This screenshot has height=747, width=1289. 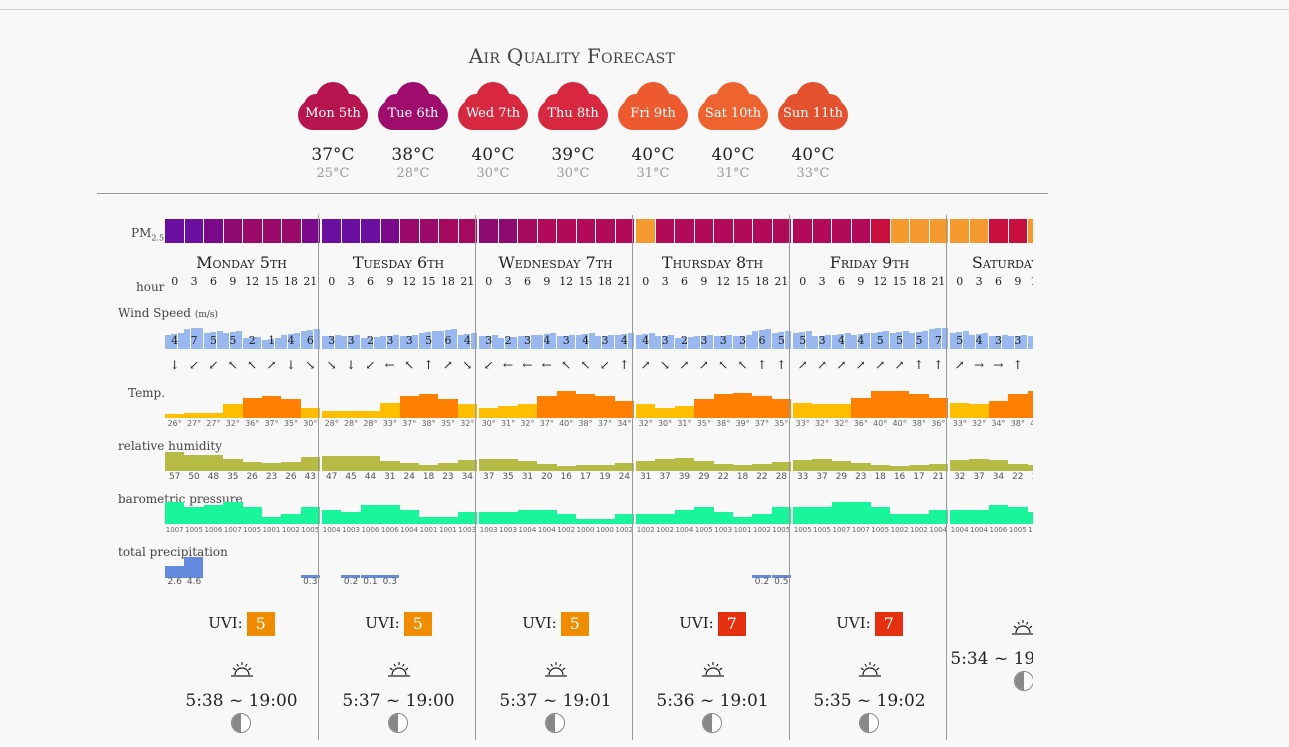 I want to click on day-card: Tue 6th 38°C 28°C, so click(x=413, y=131).